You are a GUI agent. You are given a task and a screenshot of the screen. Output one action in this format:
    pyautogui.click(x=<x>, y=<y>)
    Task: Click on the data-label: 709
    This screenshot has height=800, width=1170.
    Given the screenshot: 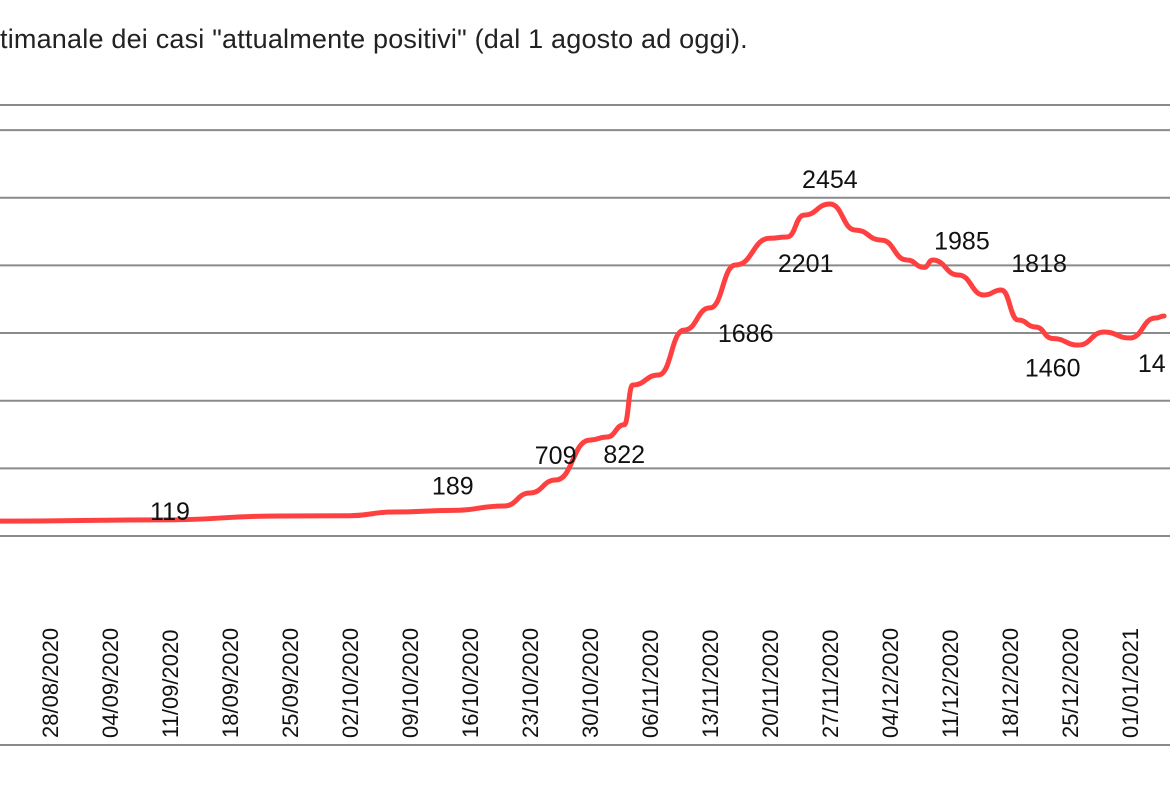 What is the action you would take?
    pyautogui.click(x=556, y=456)
    